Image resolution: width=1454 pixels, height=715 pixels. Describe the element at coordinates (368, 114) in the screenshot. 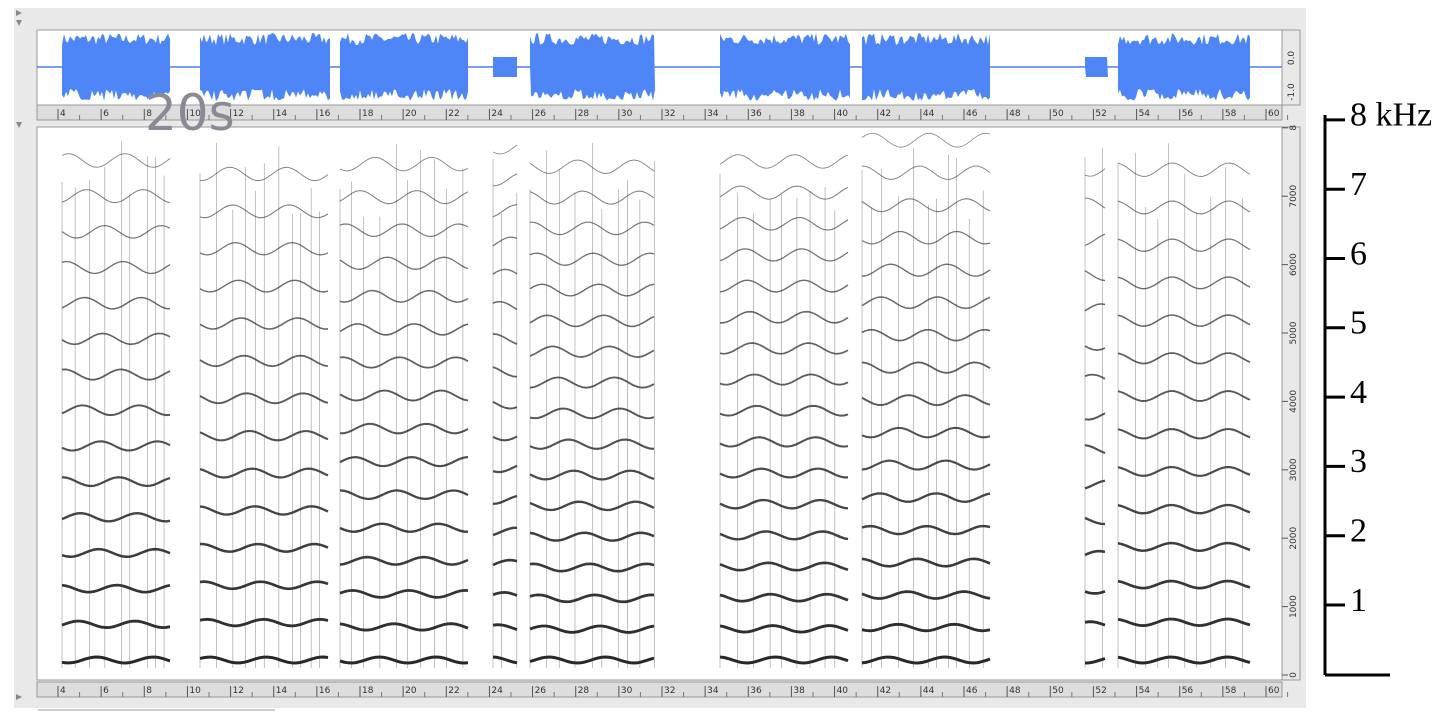

I see `time-tick-label: 18` at that location.